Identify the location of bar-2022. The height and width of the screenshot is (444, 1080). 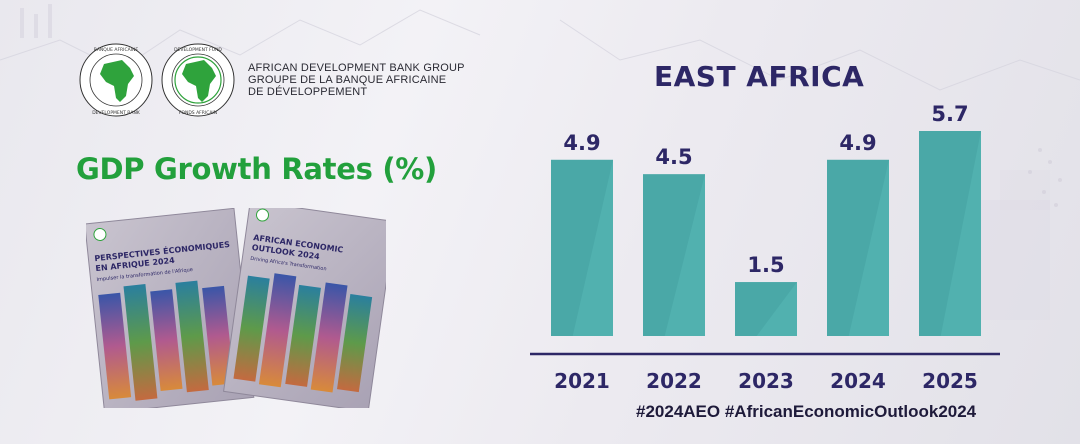
(674, 255).